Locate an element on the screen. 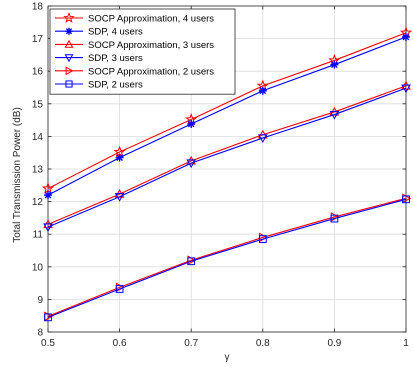 The height and width of the screenshot is (367, 413). x-tick-label: 0.7 is located at coordinates (191, 343).